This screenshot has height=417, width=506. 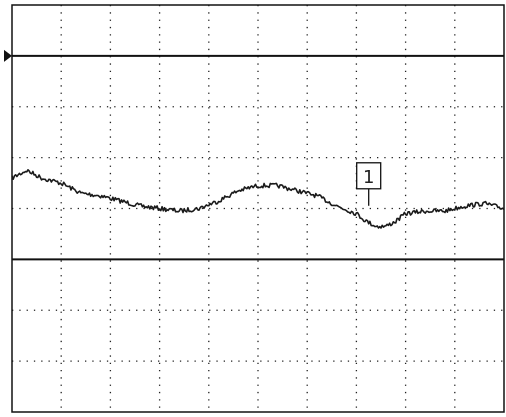 I want to click on channel-marker-label: 1, so click(x=368, y=177).